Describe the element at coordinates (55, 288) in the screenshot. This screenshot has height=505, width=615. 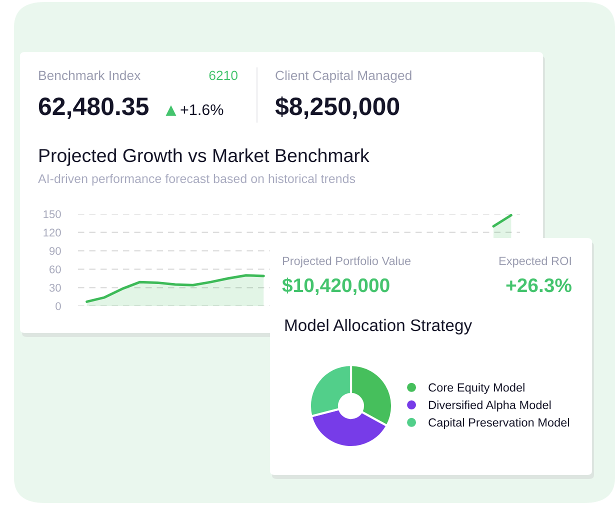
I see `y-tick-label: 30` at that location.